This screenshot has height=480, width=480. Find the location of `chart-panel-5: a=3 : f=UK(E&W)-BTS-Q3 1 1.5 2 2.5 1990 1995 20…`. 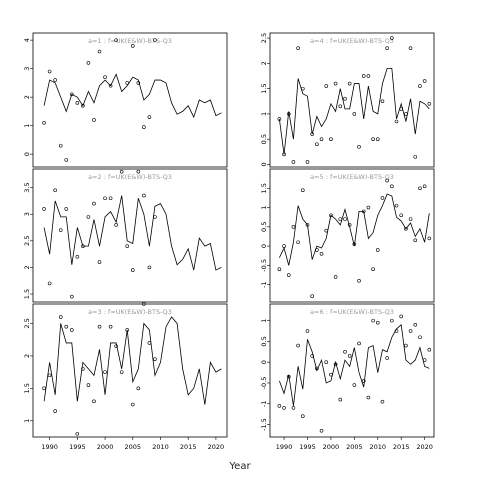

chart-panel-5: a=3 : f=UK(E&W)-BTS-Q3 1 1.5 2 2.5 1990 1995 20… is located at coordinates (125, 376).